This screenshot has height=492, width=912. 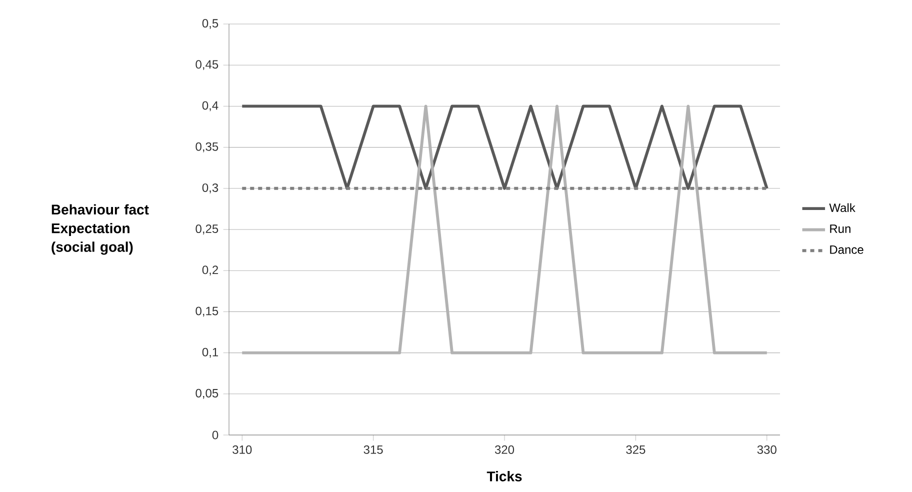 What do you see at coordinates (210, 188) in the screenshot?
I see `y-tick-label: 0,3` at bounding box center [210, 188].